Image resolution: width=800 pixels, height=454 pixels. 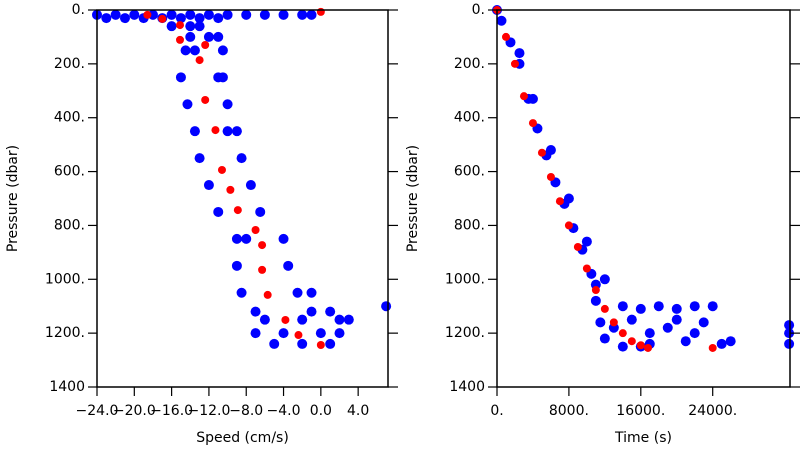 I want to click on y-axis-title: Pressure (dbar), so click(x=13, y=198).